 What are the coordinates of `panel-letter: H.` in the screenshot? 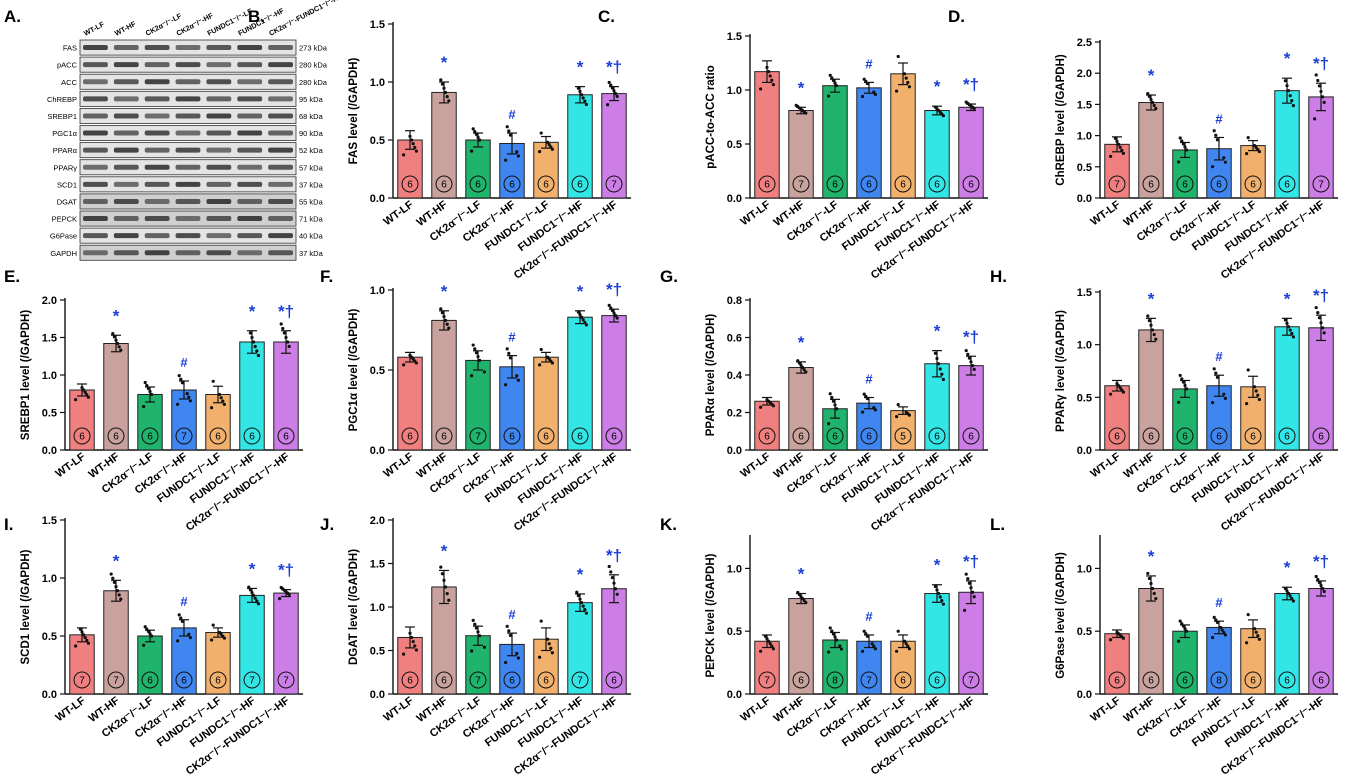 It's located at (998, 276).